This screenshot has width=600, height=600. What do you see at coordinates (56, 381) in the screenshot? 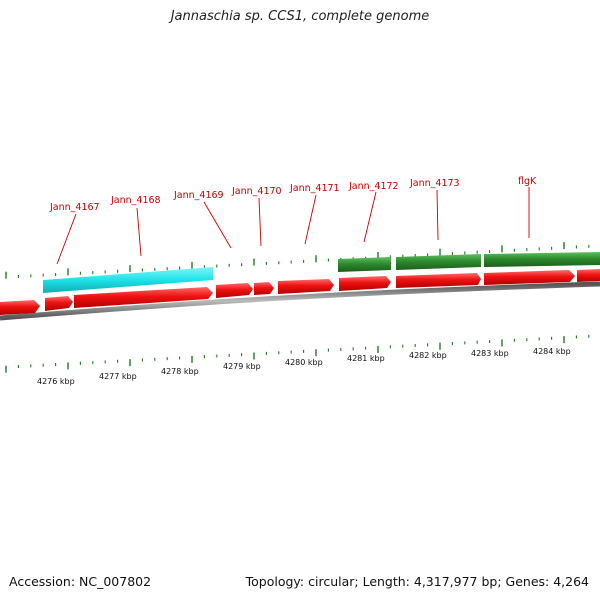
I see `kbp-label: 4276 kbp` at bounding box center [56, 381].